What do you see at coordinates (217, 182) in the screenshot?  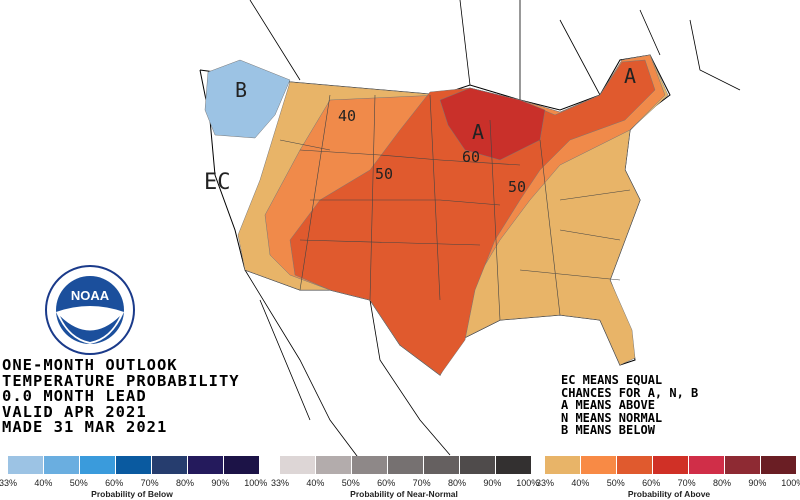 I see `label-ec: EC` at bounding box center [217, 182].